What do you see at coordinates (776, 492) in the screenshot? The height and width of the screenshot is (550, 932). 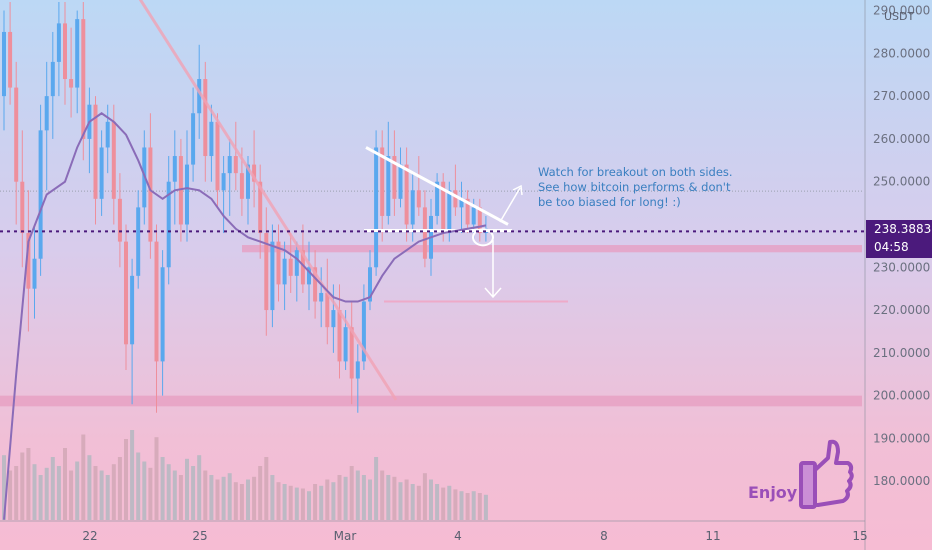 I see `enjoy-label: Enjoy!` at bounding box center [776, 492].